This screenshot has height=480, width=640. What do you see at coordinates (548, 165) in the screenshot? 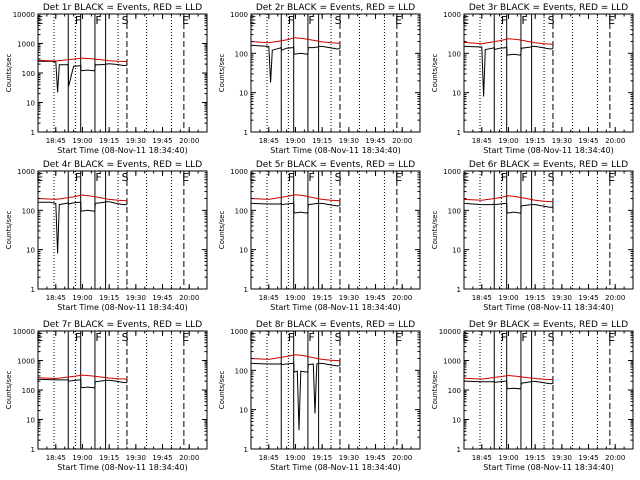
I see `panel-title: Det 6r BLACK = Events, RED = LLD` at bounding box center [548, 165].